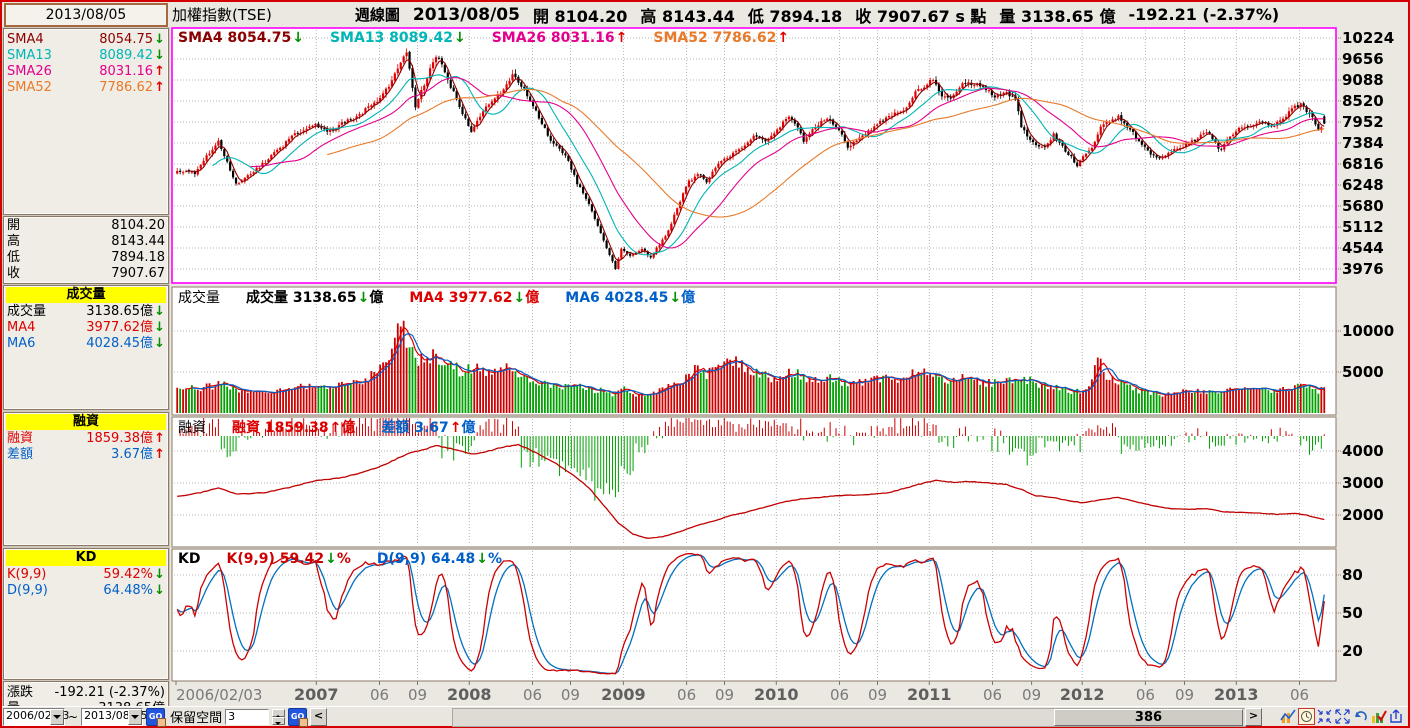 The image size is (1410, 728). I want to click on stat-label: 低, so click(14, 257).